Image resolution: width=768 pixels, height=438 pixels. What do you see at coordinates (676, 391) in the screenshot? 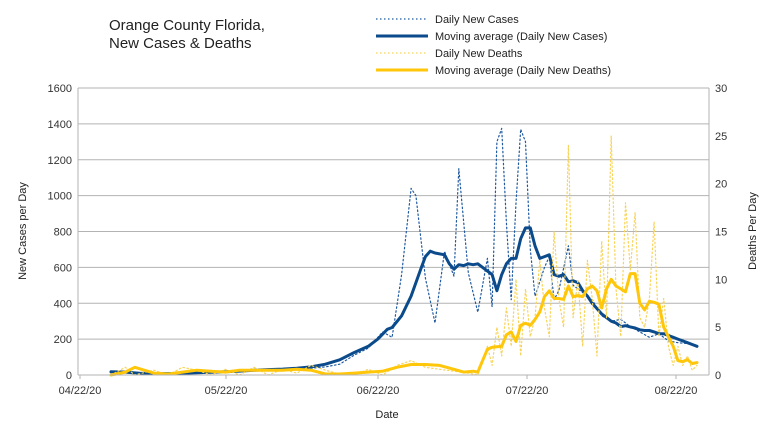
I see `x-tick-label: 08/22/20` at bounding box center [676, 391].